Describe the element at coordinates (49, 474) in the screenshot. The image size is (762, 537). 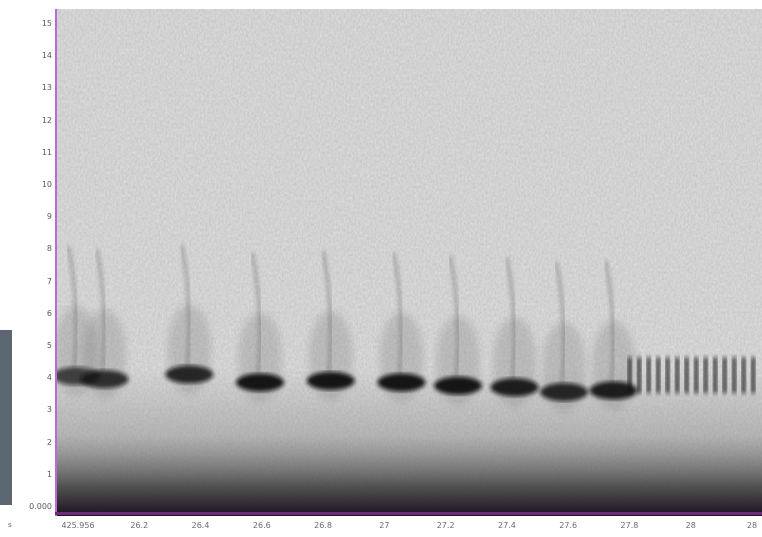
I see `y-tick-label: 1` at that location.